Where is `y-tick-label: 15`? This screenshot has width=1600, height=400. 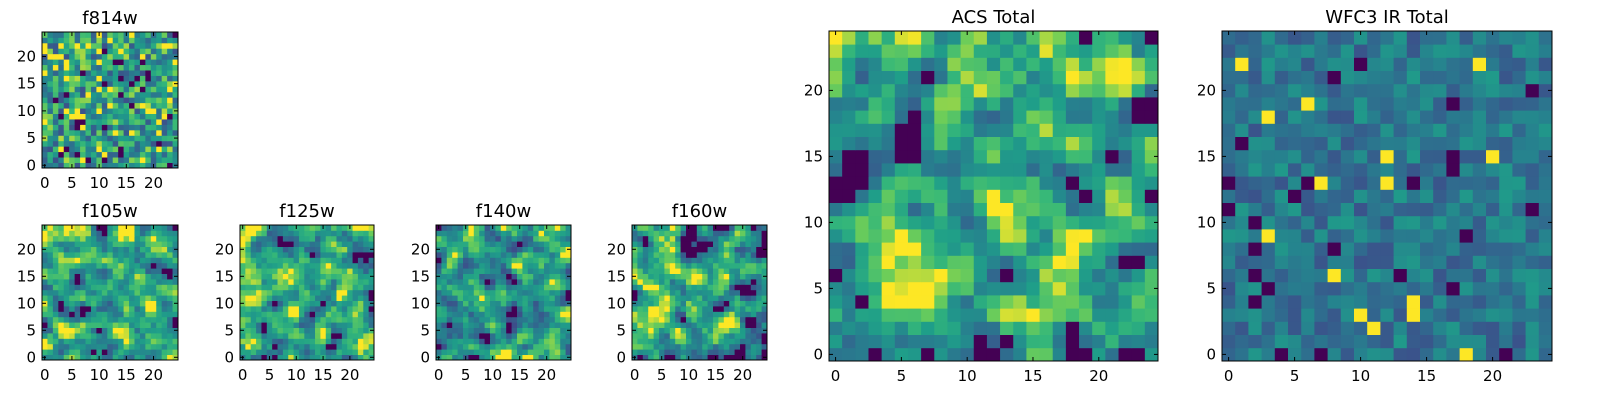
y-tick-label: 15 is located at coordinates (224, 276).